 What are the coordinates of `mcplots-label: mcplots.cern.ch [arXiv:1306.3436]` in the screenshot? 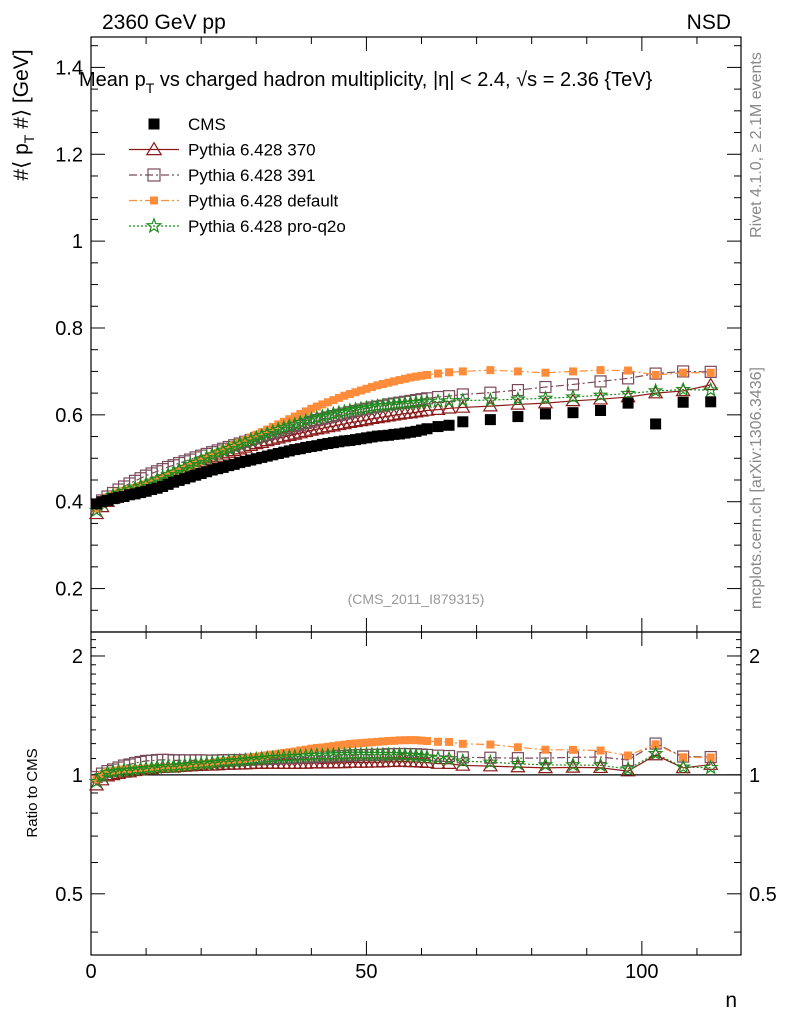 It's located at (756, 488).